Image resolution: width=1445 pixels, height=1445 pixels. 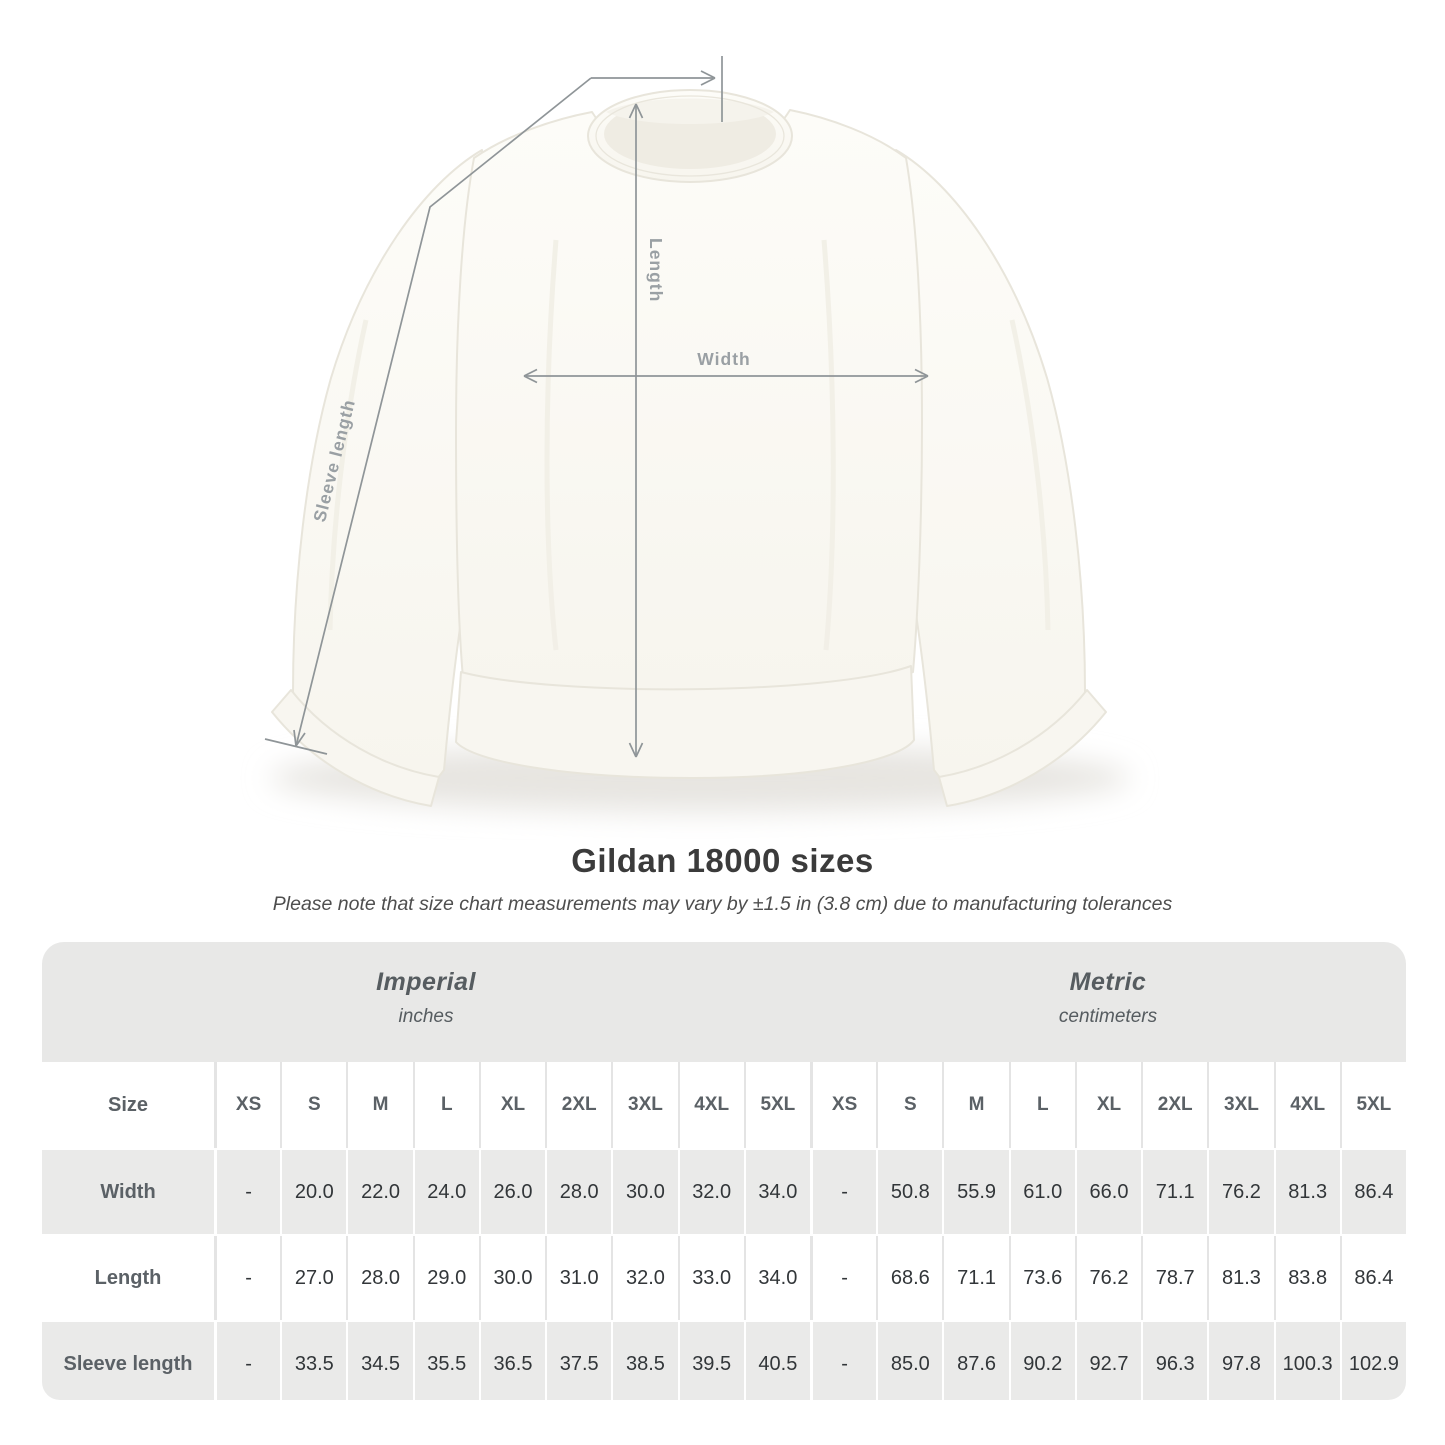 What do you see at coordinates (313, 1278) in the screenshot?
I see `measurement-cell: 27.0` at bounding box center [313, 1278].